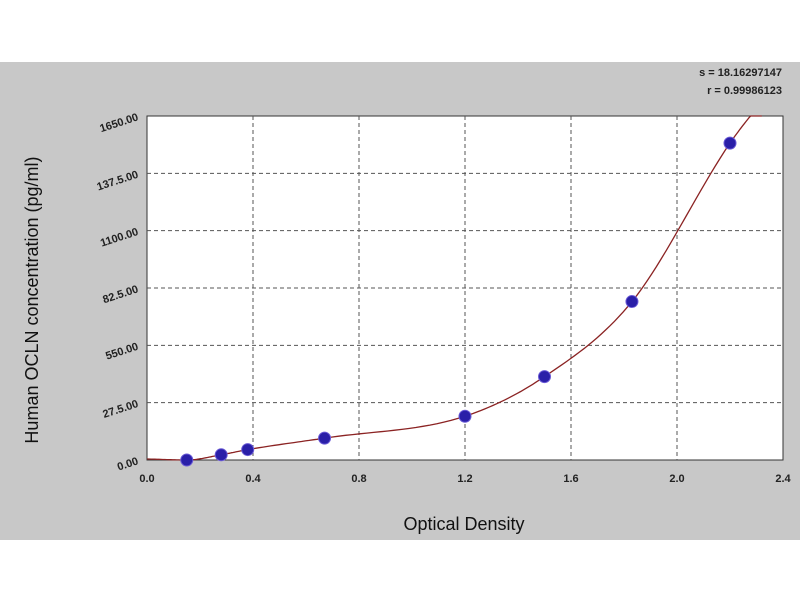 The width and height of the screenshot is (800, 600). What do you see at coordinates (253, 479) in the screenshot?
I see `x-tick-label: 0.4` at bounding box center [253, 479].